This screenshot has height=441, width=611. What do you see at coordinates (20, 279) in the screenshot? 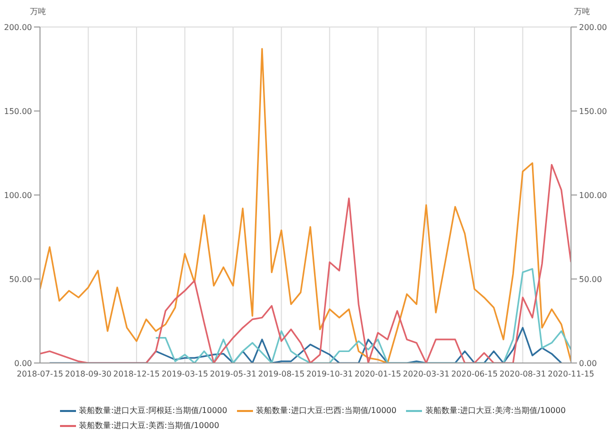
I see `y-tick-label: 50.00` at bounding box center [20, 279].